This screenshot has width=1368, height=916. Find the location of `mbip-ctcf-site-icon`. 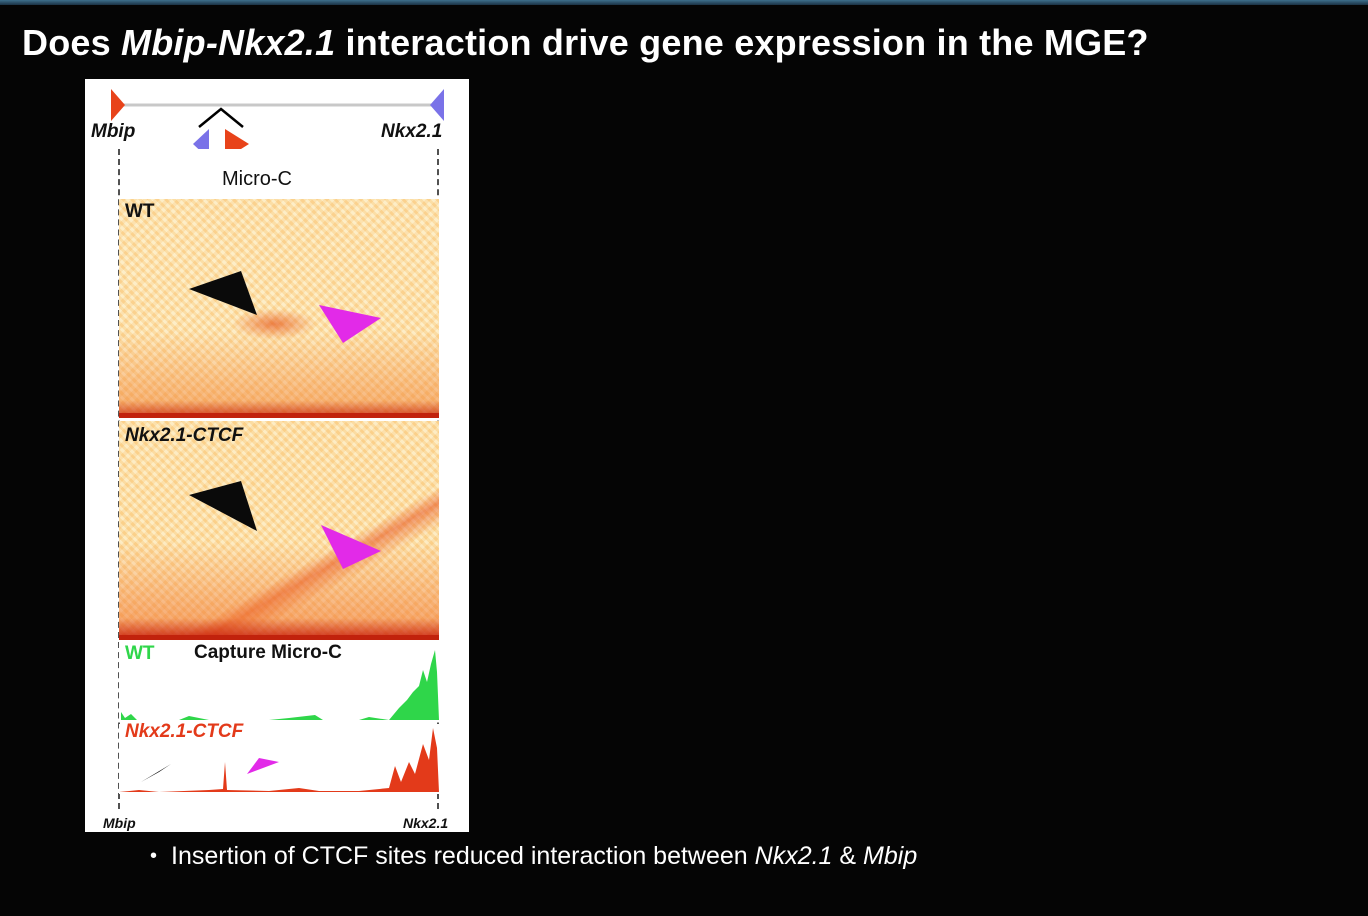

mbip-ctcf-site-icon is located at coordinates (118, 105).